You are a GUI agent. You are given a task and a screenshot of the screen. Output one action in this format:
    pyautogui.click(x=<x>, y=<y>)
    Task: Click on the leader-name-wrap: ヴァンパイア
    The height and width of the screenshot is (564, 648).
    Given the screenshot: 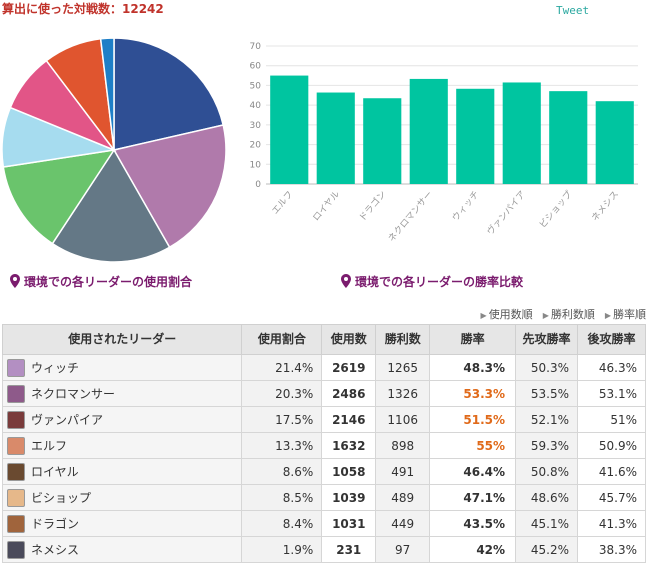 What is the action you would take?
    pyautogui.click(x=124, y=419)
    